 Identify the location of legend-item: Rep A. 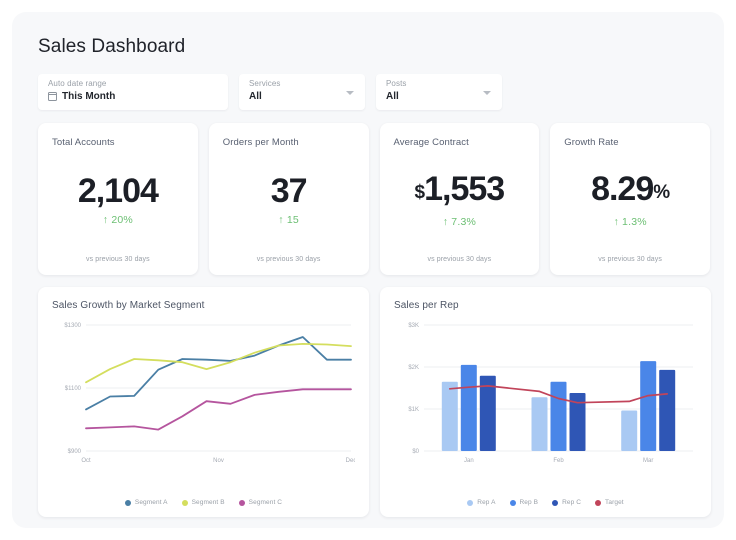
(481, 502).